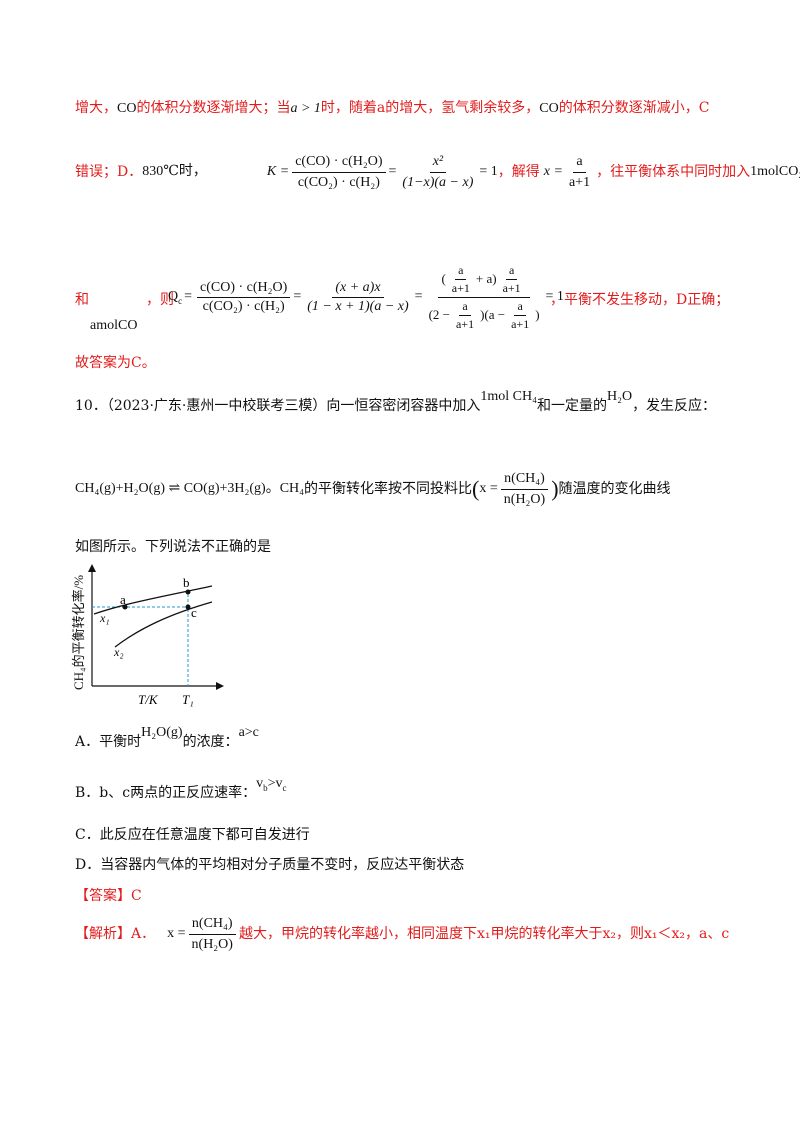  I want to click on qc-label: Qc, so click(175, 297).